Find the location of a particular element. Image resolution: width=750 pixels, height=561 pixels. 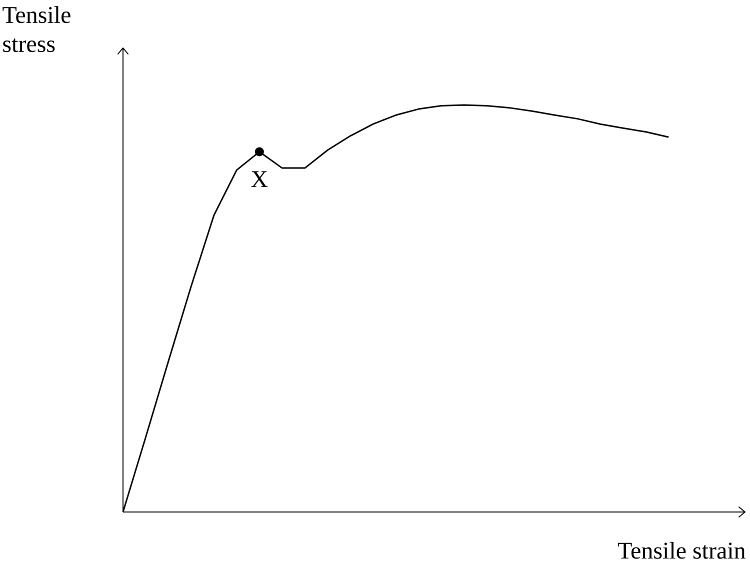

x-axis-title: Tensile strain is located at coordinates (682, 550).